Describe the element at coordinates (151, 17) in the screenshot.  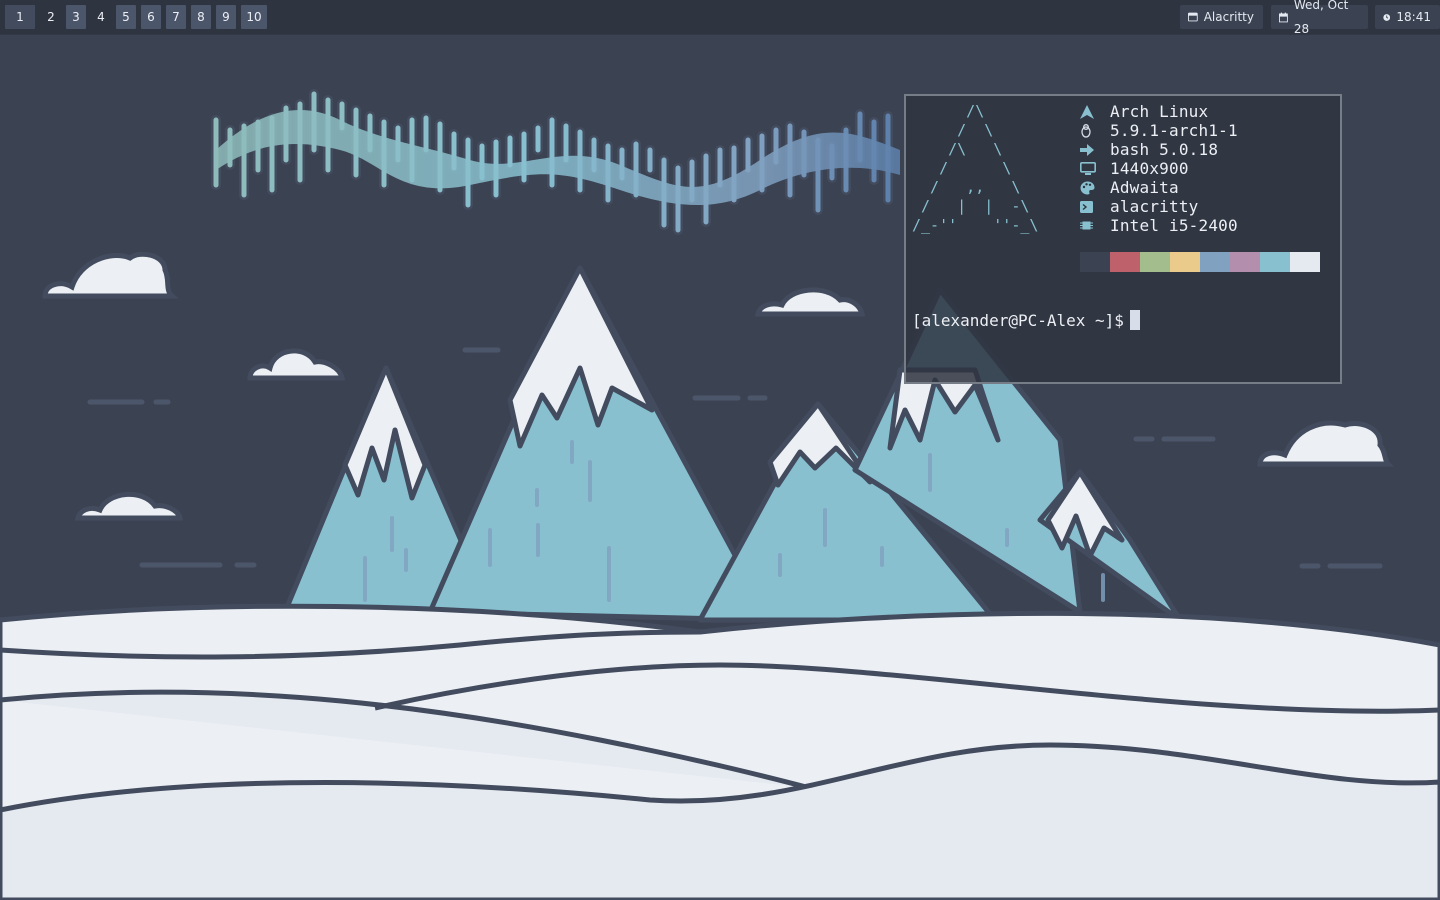
I see `workspace-6: 6` at that location.